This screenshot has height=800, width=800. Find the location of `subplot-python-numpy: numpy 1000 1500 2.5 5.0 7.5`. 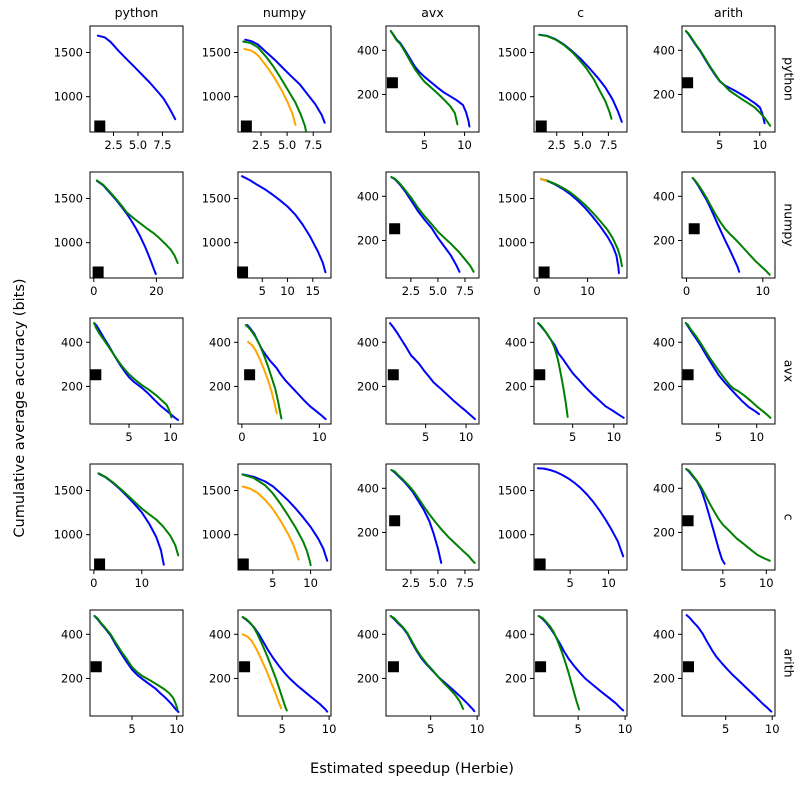

subplot-python-numpy: numpy 1000 1500 2.5 5.0 7.5 is located at coordinates (267, 78).